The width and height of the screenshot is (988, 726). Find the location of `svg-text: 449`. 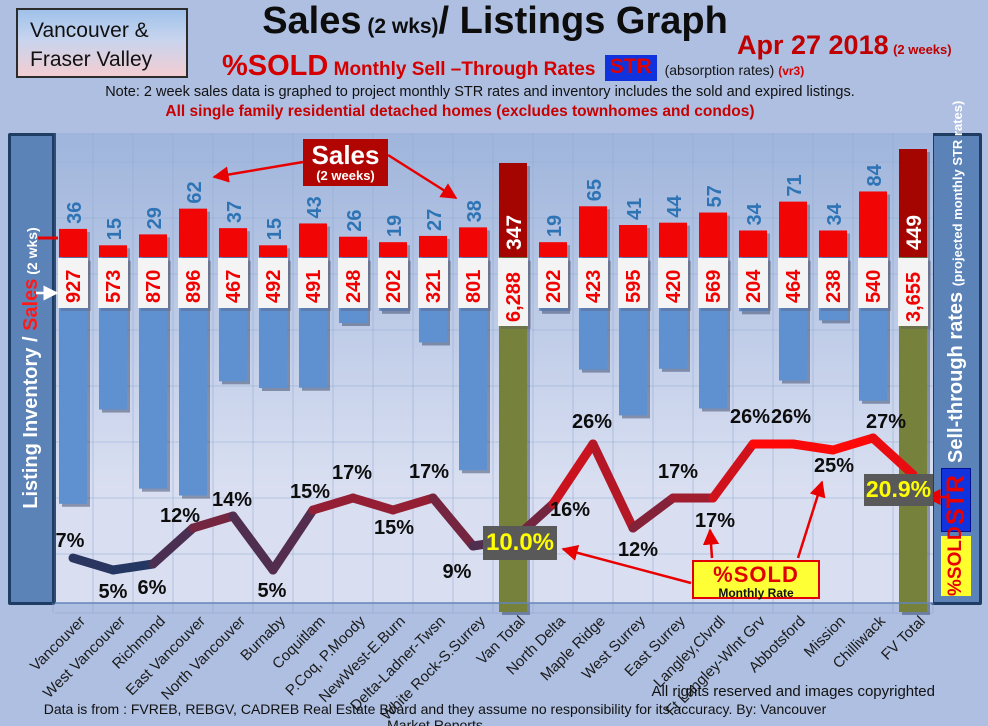

svg-text: 449 is located at coordinates (914, 232).